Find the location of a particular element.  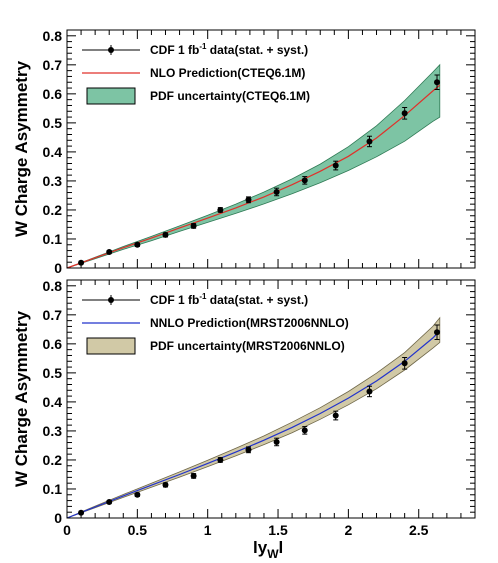

legend-entry-label: NNLO Prediction(MRST2006NNLO) is located at coordinates (249, 323).